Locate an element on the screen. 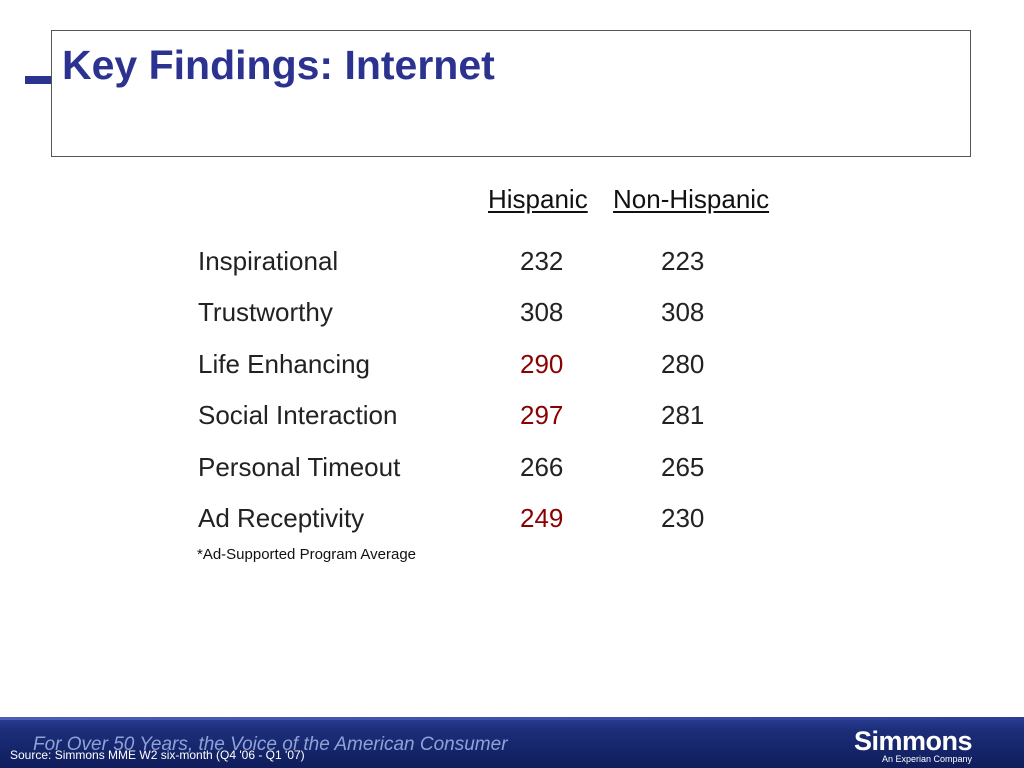  non-hispanic-value: 308 is located at coordinates (683, 312).